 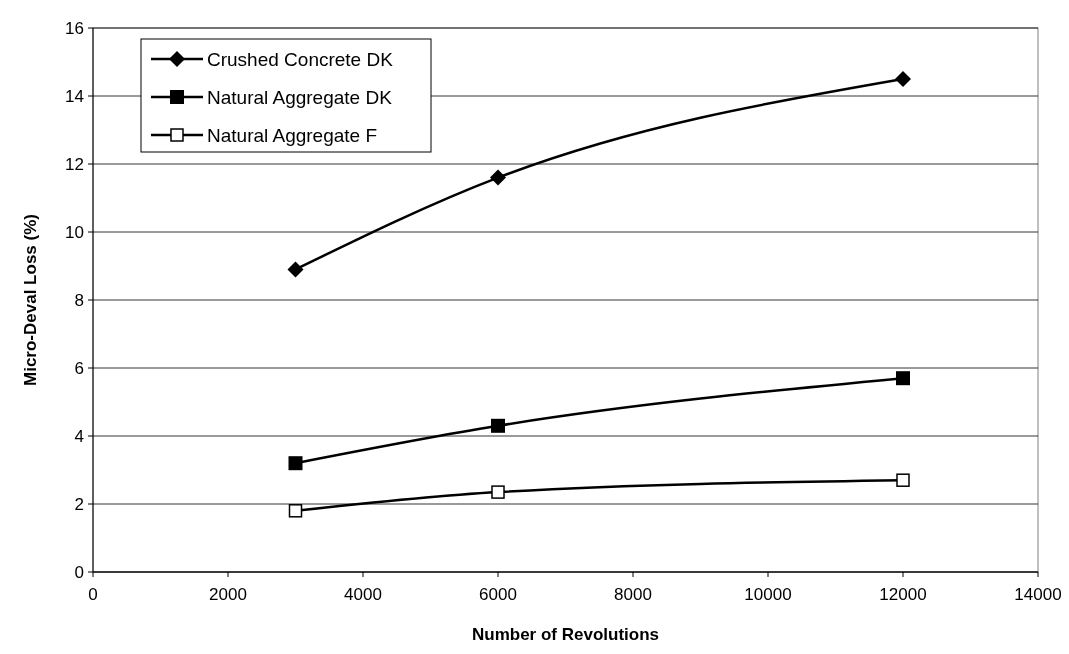 I want to click on x-tick-label: 8000, so click(x=633, y=594).